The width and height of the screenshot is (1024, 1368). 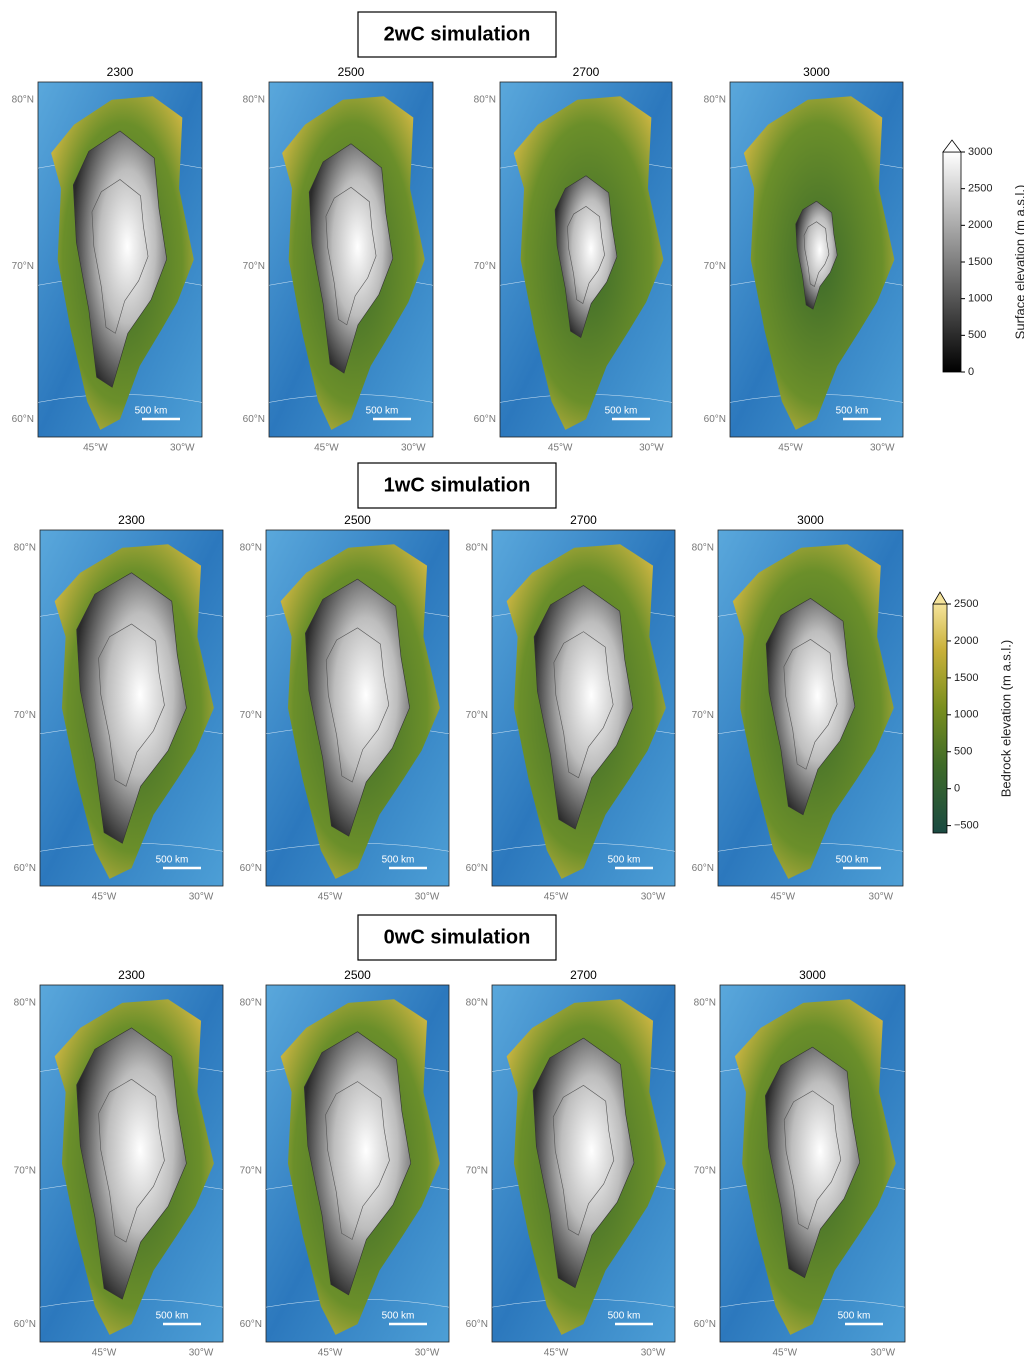 I want to click on row-title: 2wC simulation, so click(x=457, y=34).